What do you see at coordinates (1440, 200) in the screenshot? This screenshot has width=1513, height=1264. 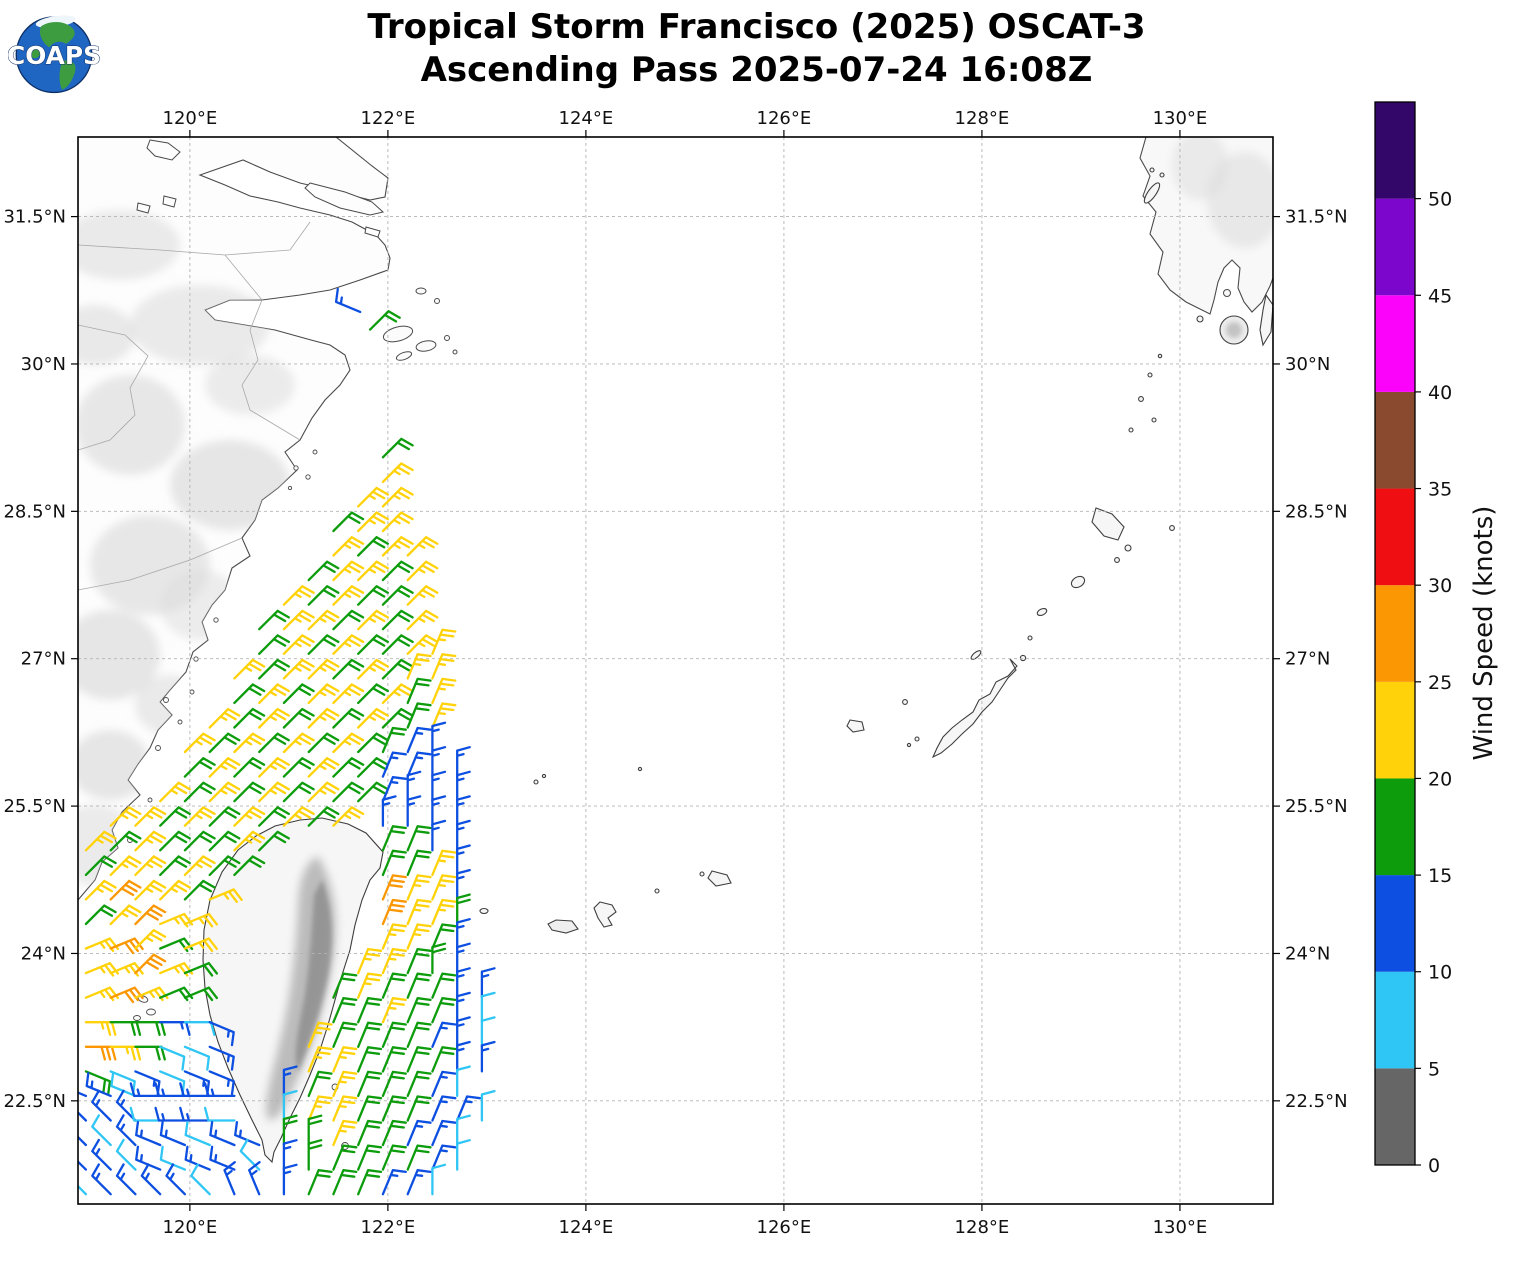 I see `colorbar-tick-label: 50` at bounding box center [1440, 200].